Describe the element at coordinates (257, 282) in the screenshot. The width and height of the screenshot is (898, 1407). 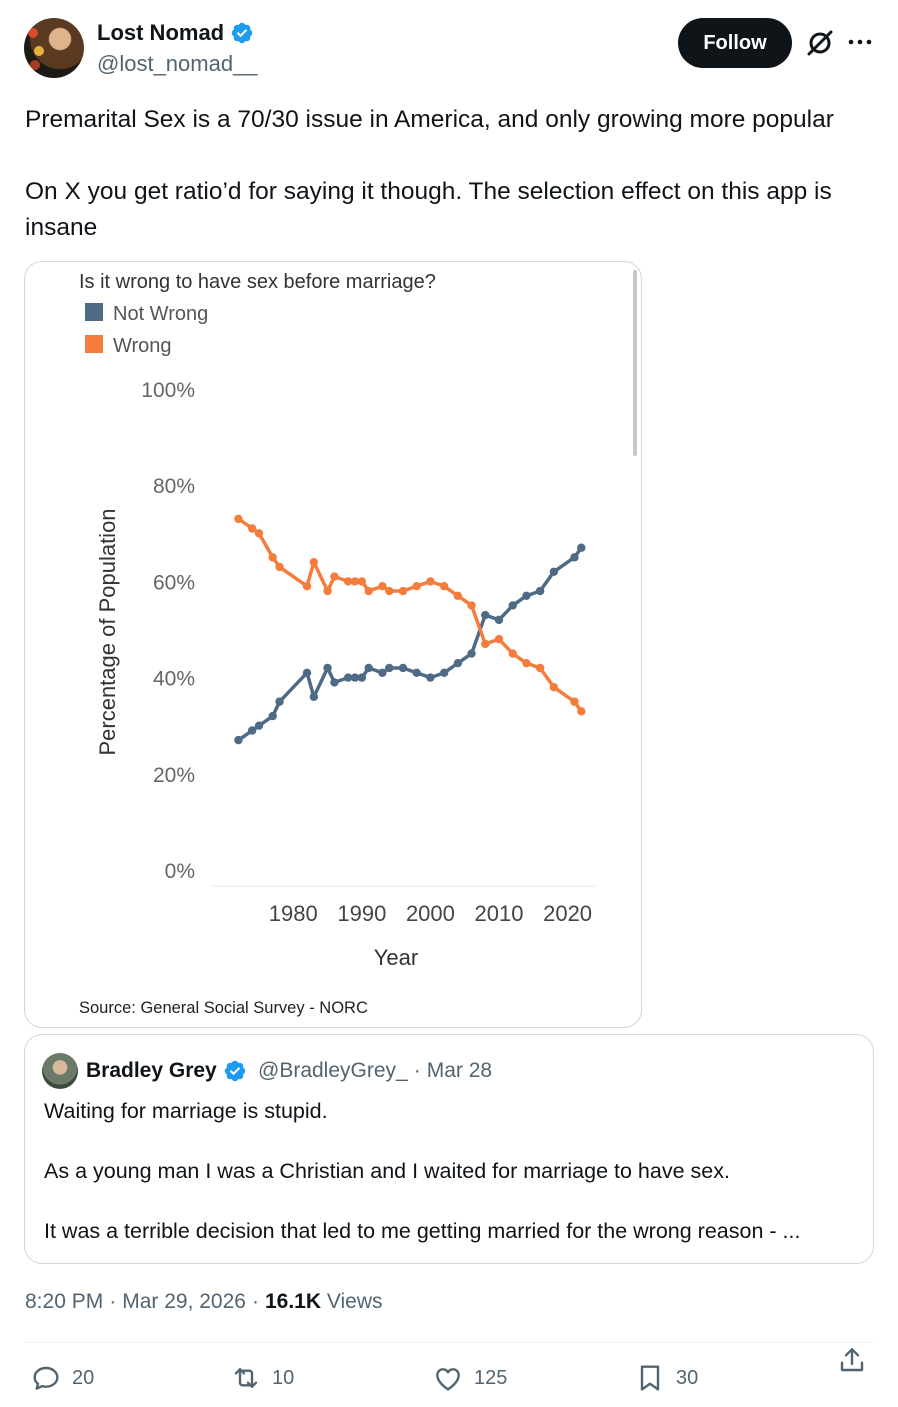
I see `chart-title: Is it wrong to have sex before marriage?` at that location.